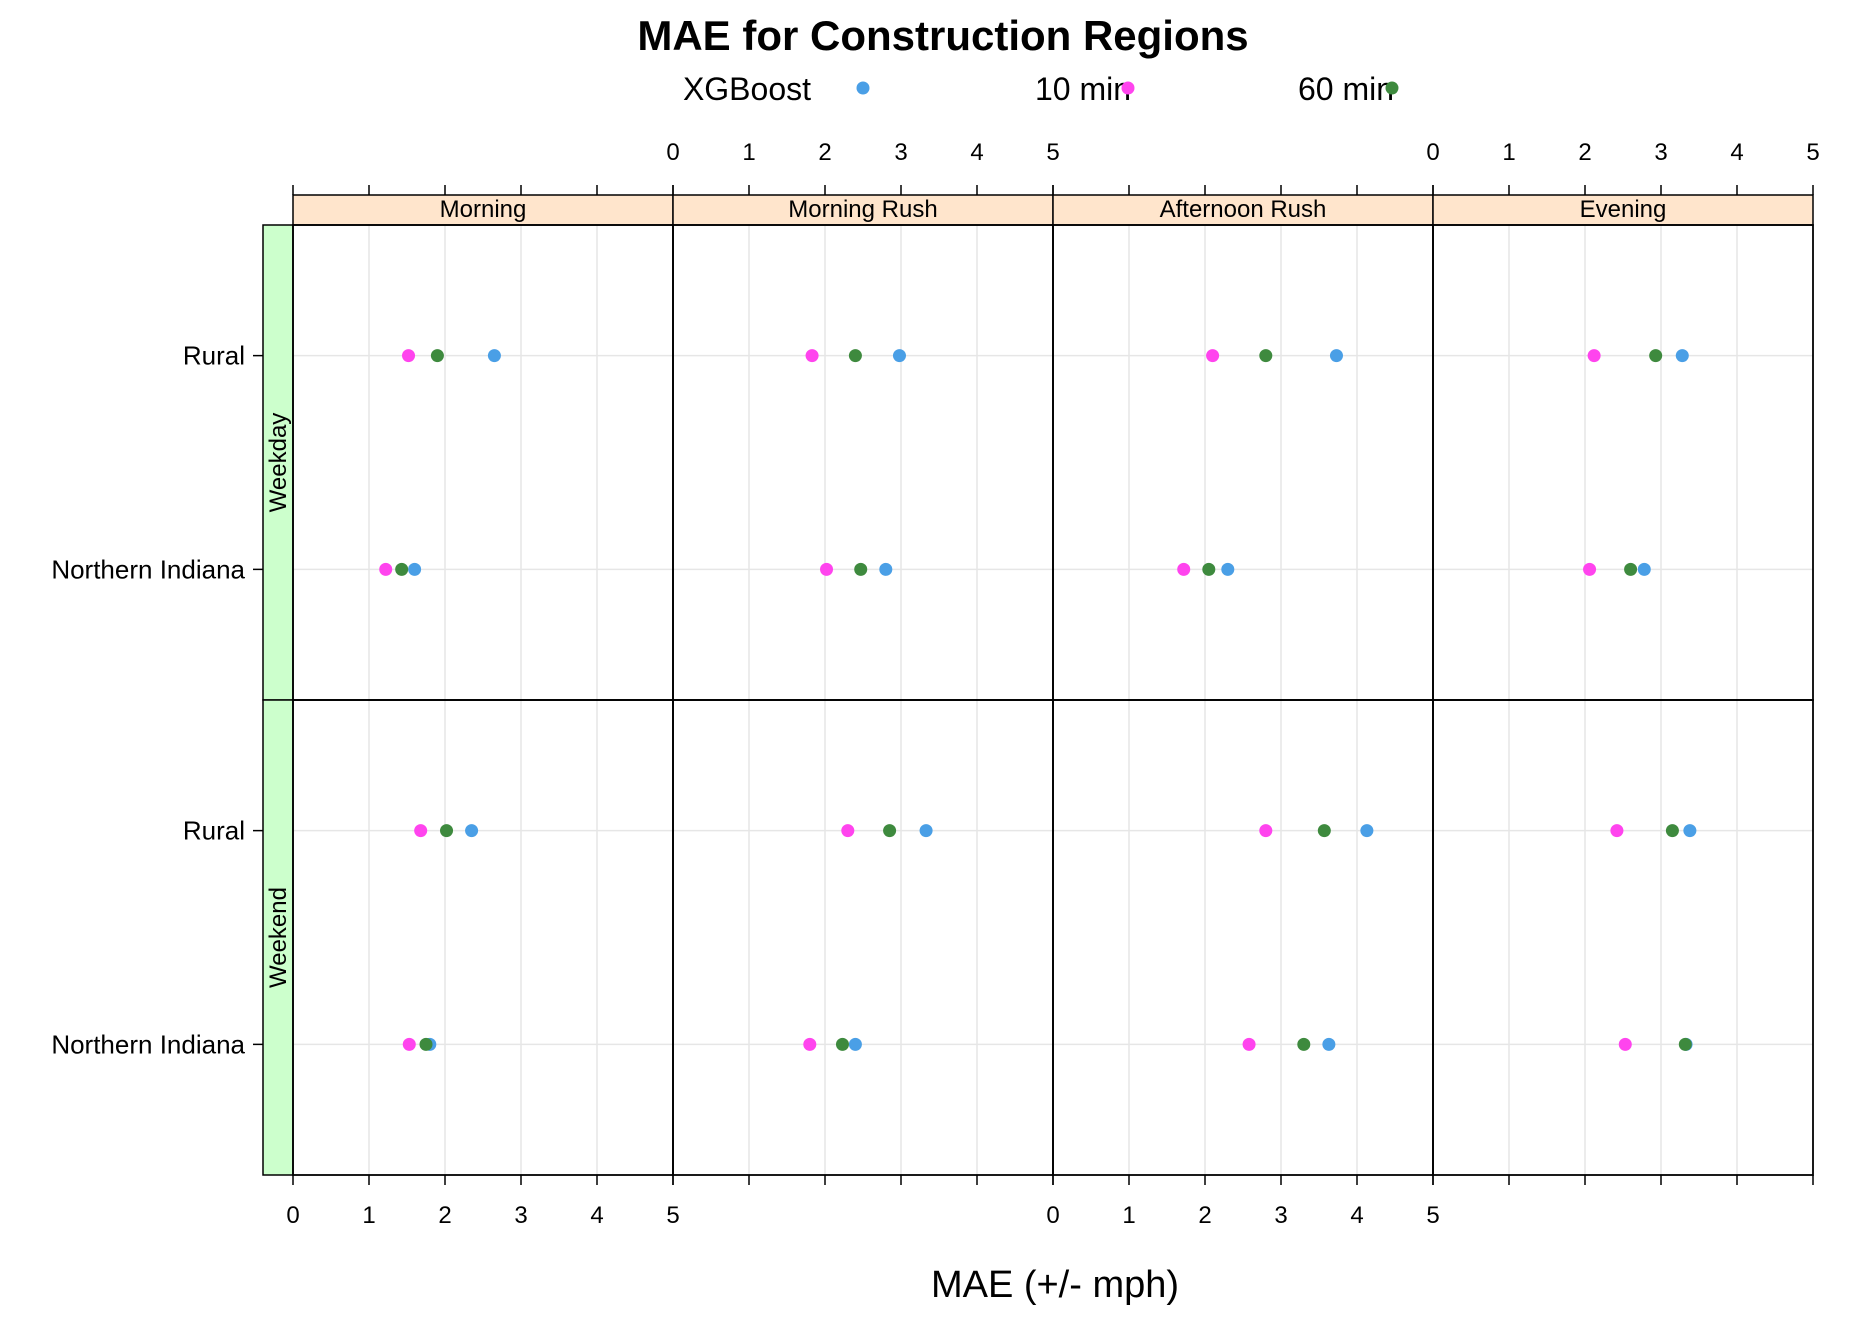 The height and width of the screenshot is (1320, 1870). I want to click on strip-label-evening: Evening, so click(1623, 209).